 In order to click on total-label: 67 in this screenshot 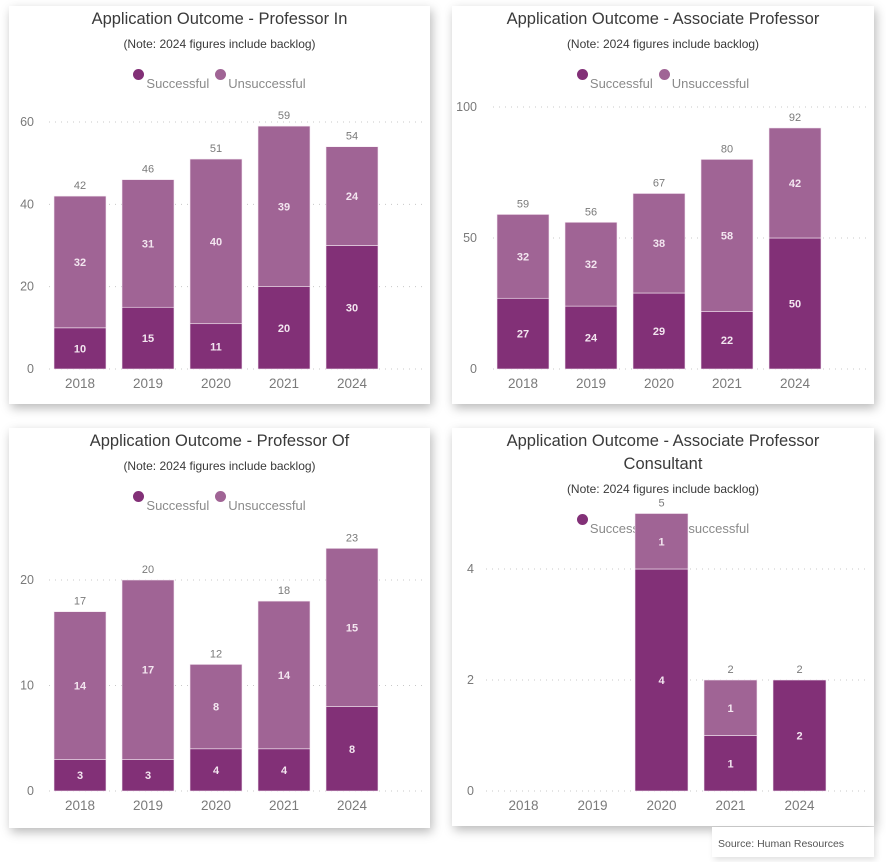, I will do `click(659, 183)`.